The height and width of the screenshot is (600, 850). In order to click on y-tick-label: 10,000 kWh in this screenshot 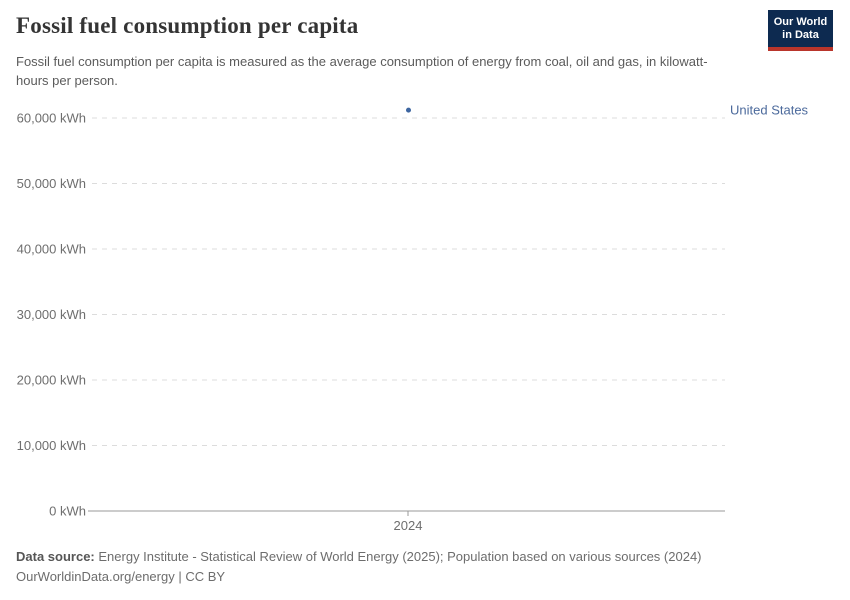, I will do `click(51, 445)`.